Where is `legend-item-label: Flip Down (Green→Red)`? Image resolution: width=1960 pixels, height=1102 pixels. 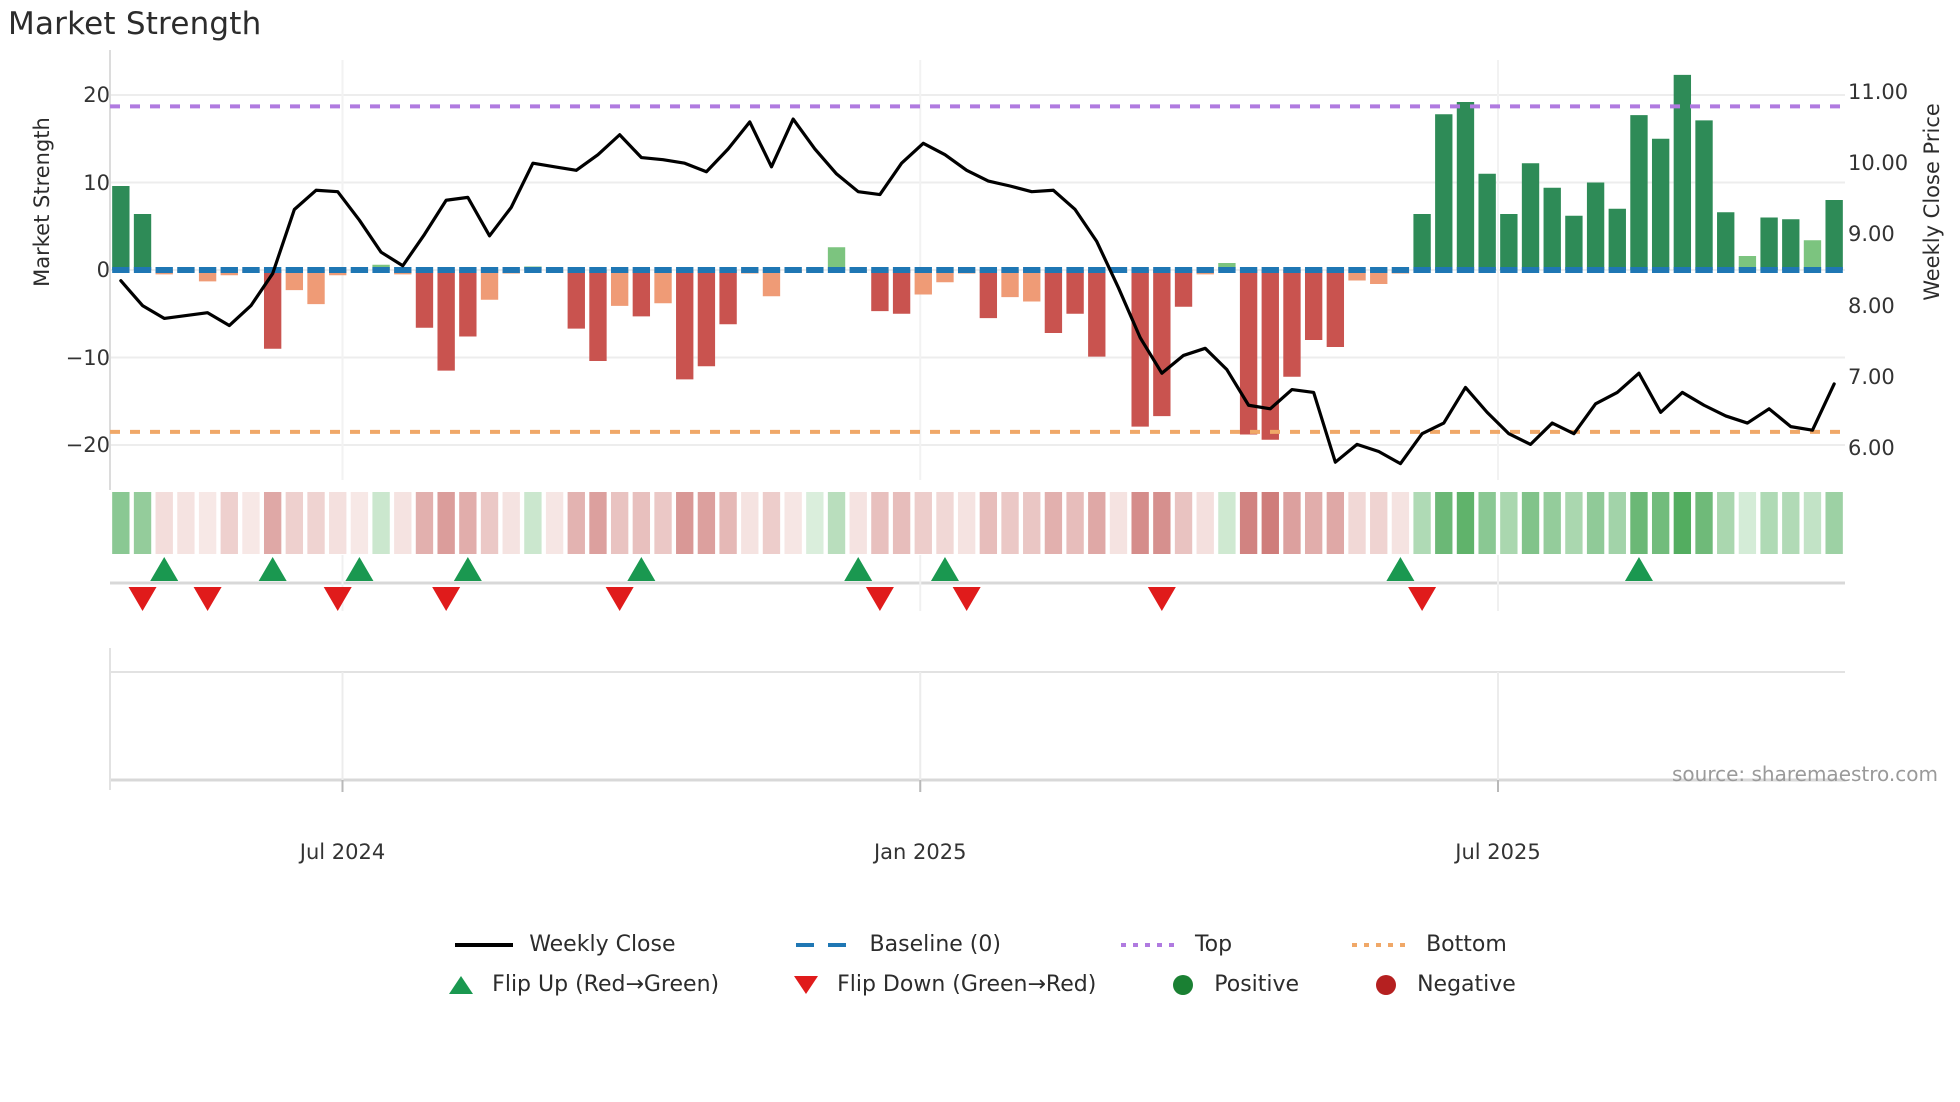
legend-item-label: Flip Down (Green→Red) is located at coordinates (967, 984).